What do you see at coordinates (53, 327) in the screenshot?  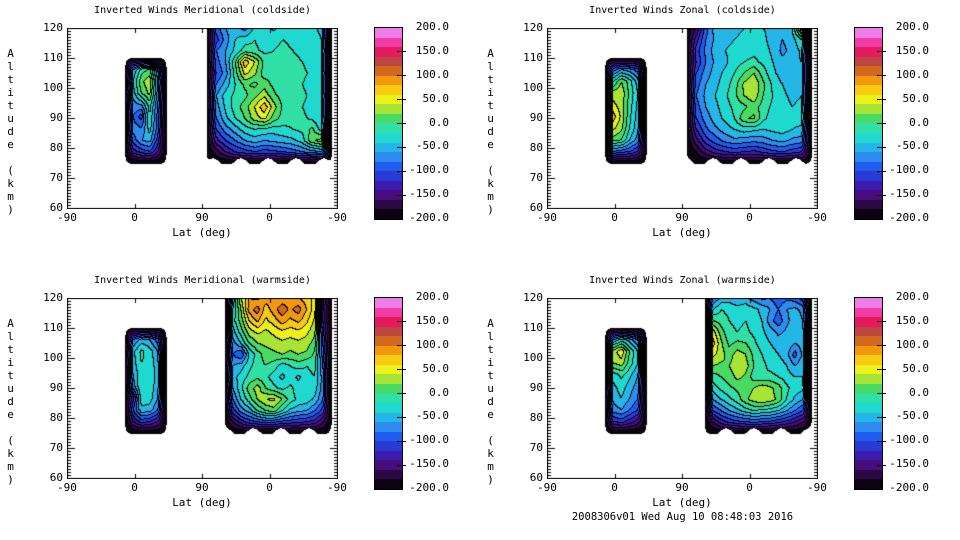 I see `y-tick-label: 110` at bounding box center [53, 327].